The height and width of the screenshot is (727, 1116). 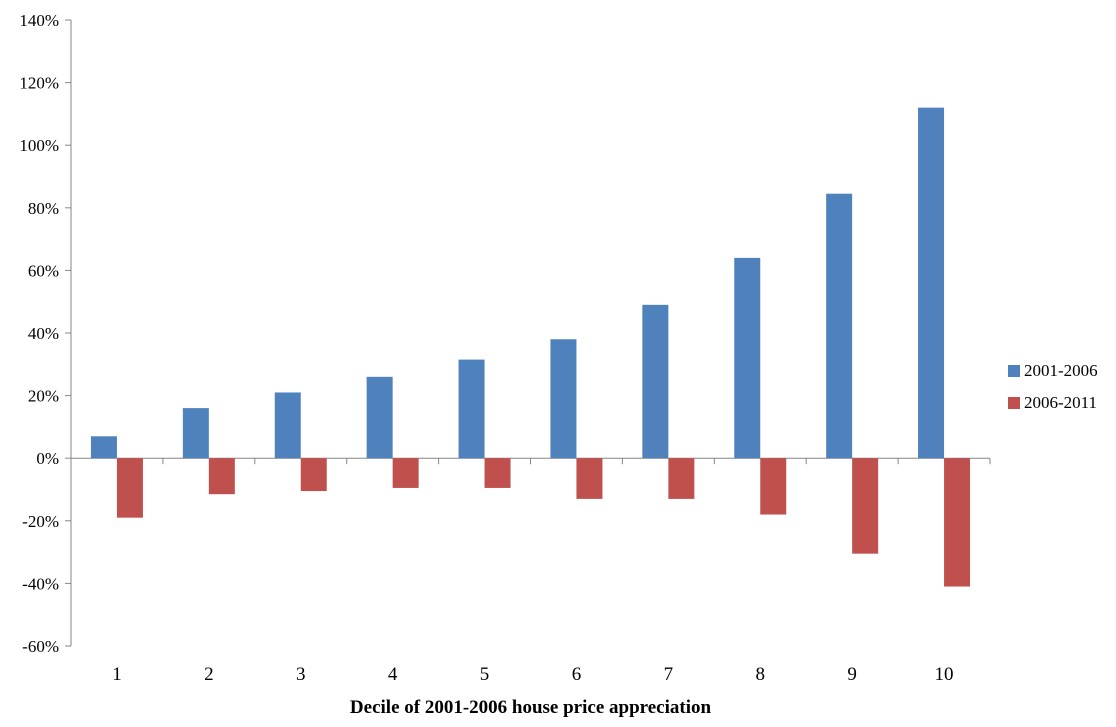 What do you see at coordinates (40, 646) in the screenshot?
I see `y-tick-label: -60%` at bounding box center [40, 646].